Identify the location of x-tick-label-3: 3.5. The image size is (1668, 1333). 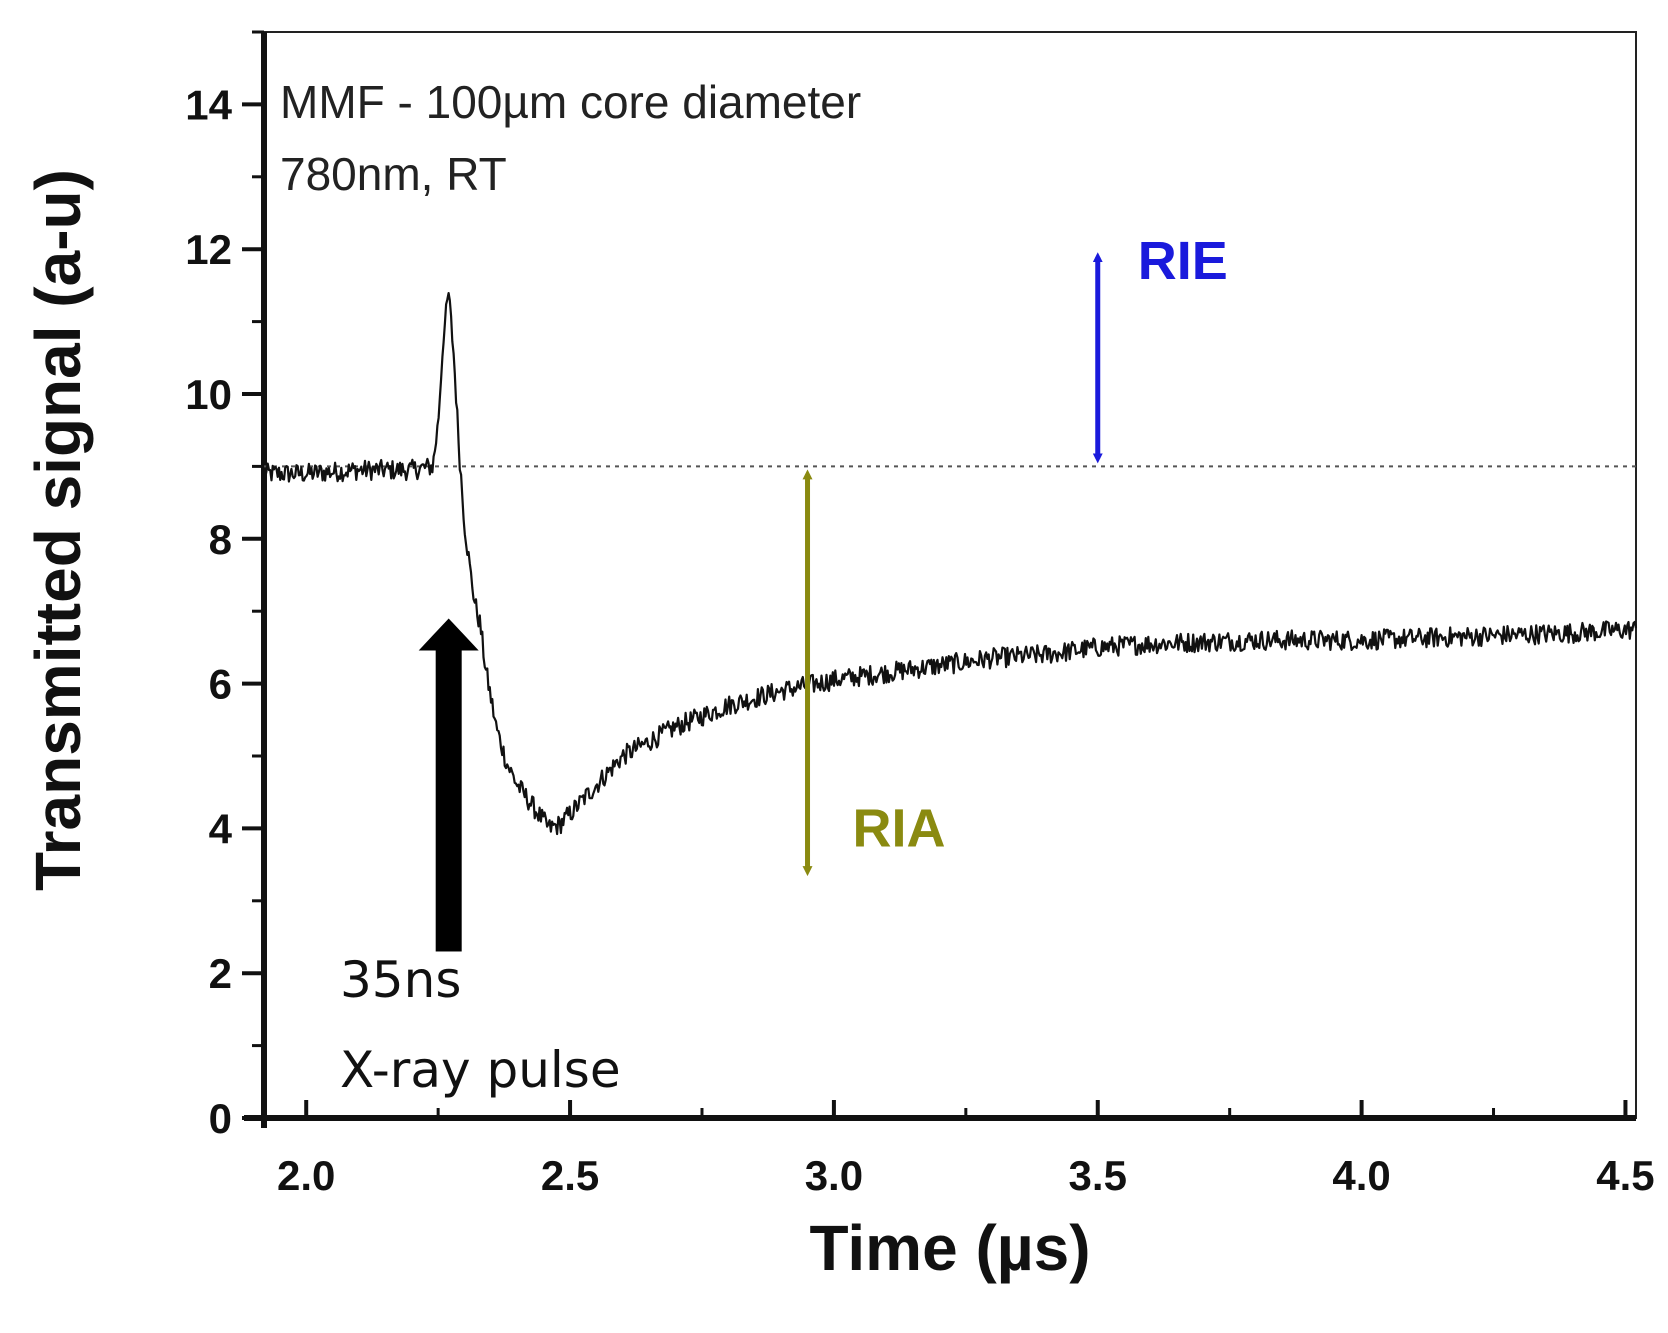
(1098, 1175).